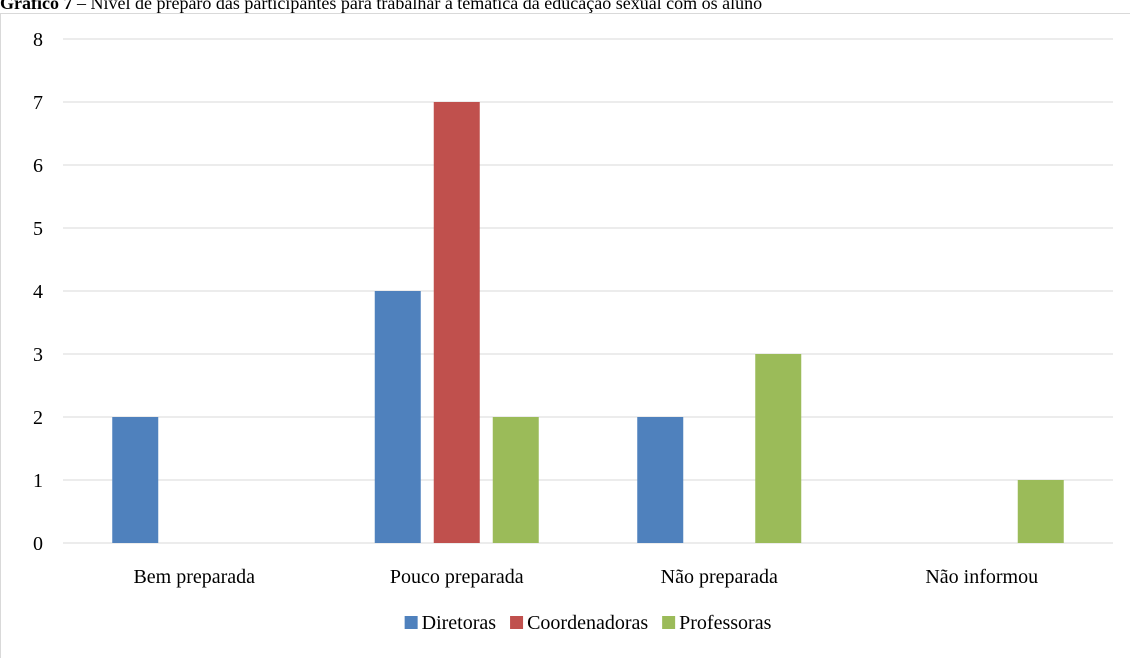 This screenshot has width=1131, height=658. What do you see at coordinates (38, 544) in the screenshot?
I see `y-tick-label: 0` at bounding box center [38, 544].